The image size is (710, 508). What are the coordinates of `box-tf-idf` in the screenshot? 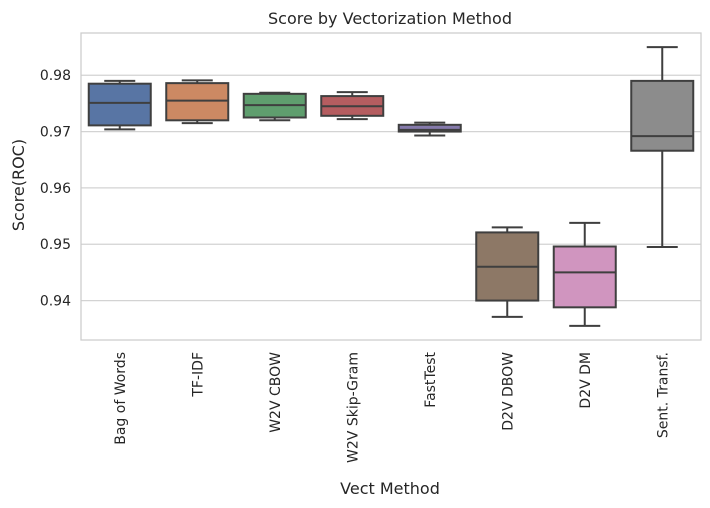 It's located at (197, 102).